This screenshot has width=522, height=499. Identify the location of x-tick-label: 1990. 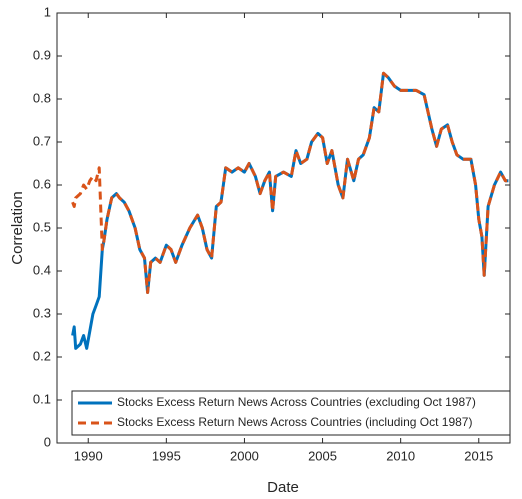
(88, 455).